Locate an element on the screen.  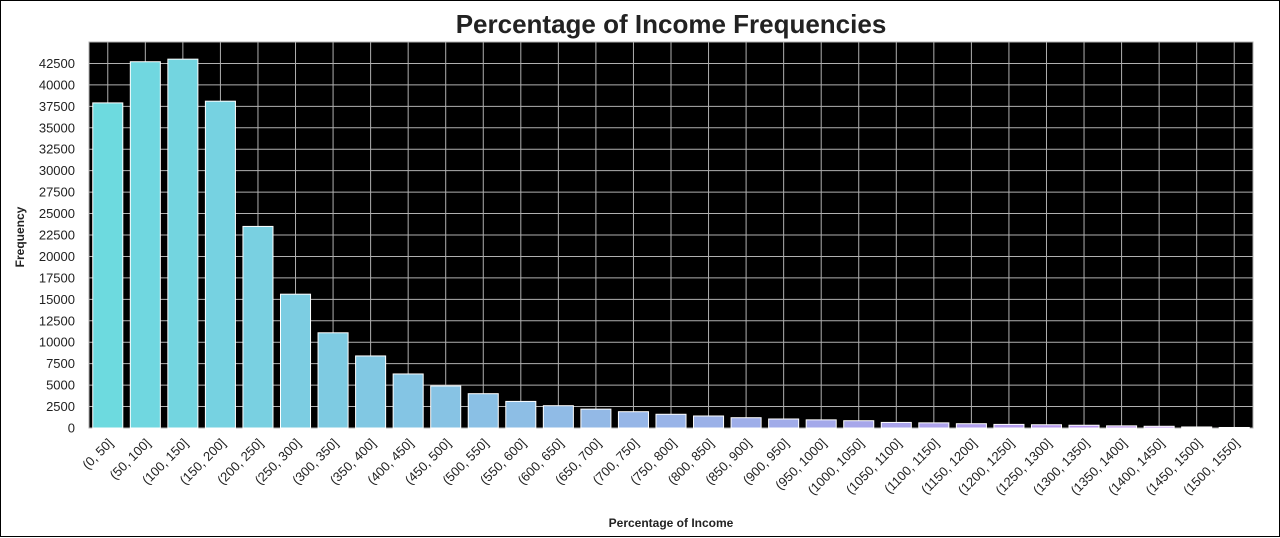
y-axis-label: Frequency is located at coordinates (20, 236).